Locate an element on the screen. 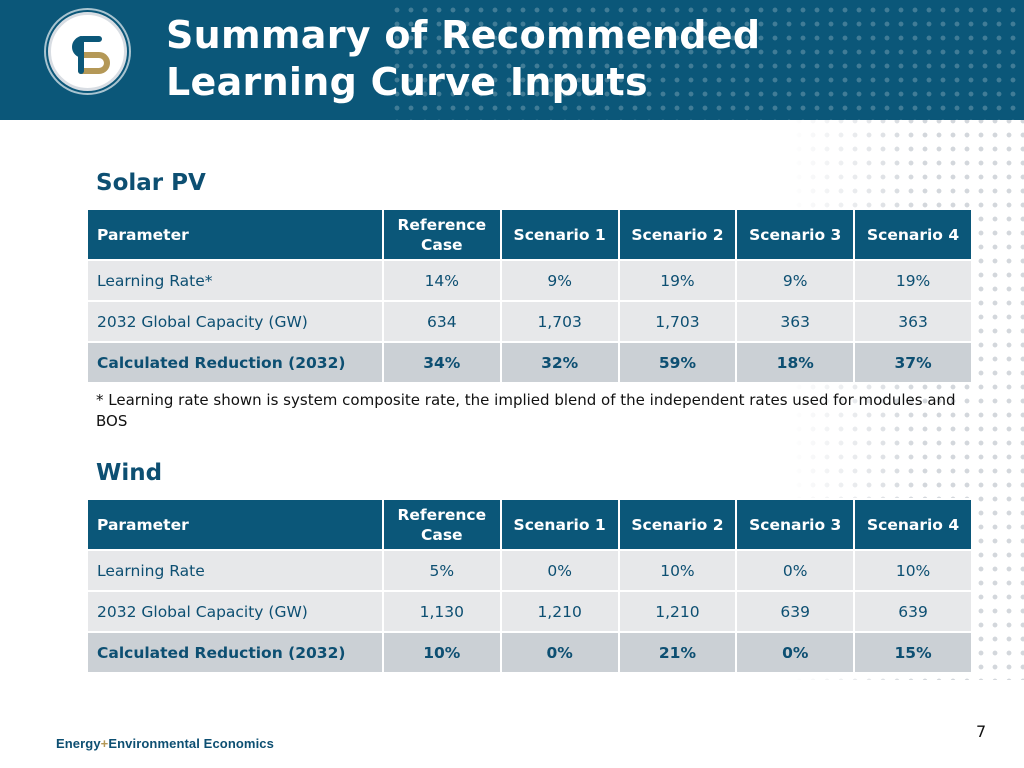 This screenshot has height=768, width=1024. footer-brand-part-2: Environmental Economics is located at coordinates (191, 743).